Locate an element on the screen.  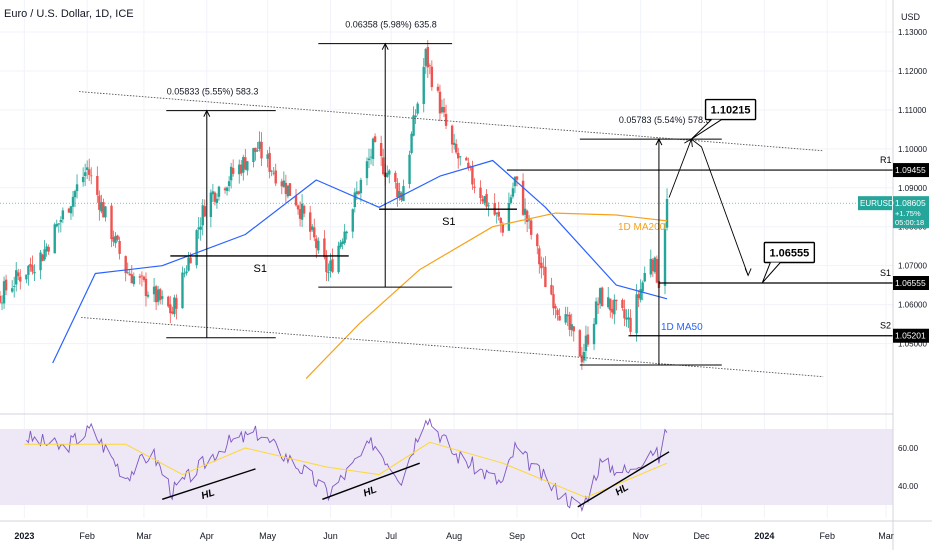
svg-text: 1.09455 is located at coordinates (910, 170).